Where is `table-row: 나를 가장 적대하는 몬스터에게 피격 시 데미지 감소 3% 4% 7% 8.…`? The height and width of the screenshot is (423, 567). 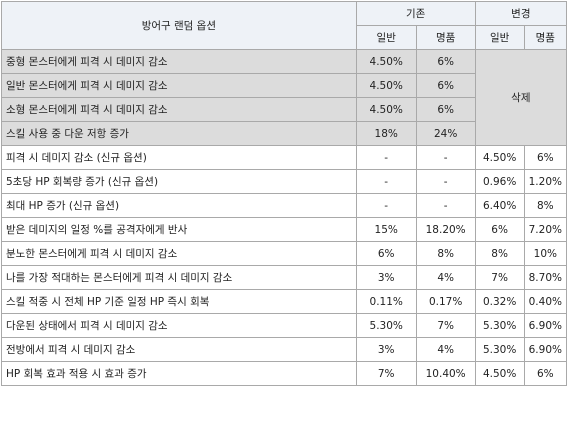 table-row: 나를 가장 적대하는 몬스터에게 피격 시 데미지 감소 3% 4% 7% 8.… is located at coordinates (284, 277).